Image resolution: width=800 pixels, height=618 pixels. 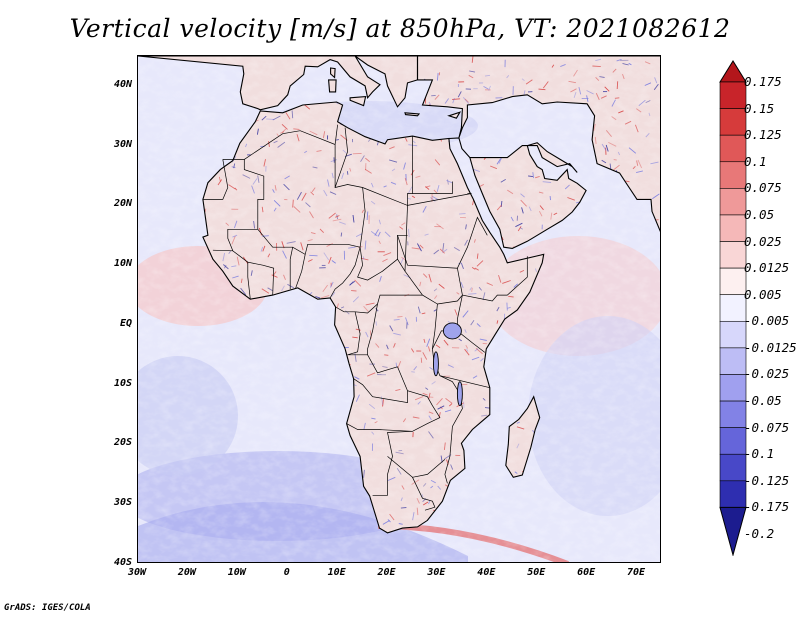 I want to click on colorbar-label: 0.05, so click(x=759, y=214).